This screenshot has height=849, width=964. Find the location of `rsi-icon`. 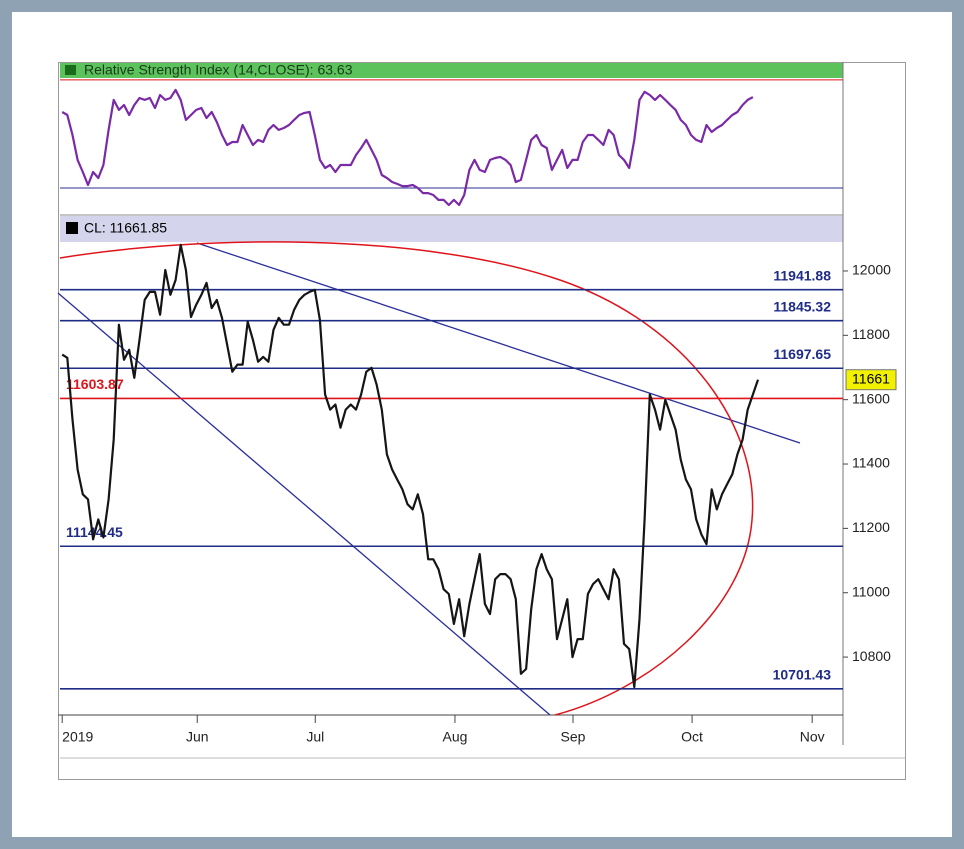

rsi-icon is located at coordinates (70, 70).